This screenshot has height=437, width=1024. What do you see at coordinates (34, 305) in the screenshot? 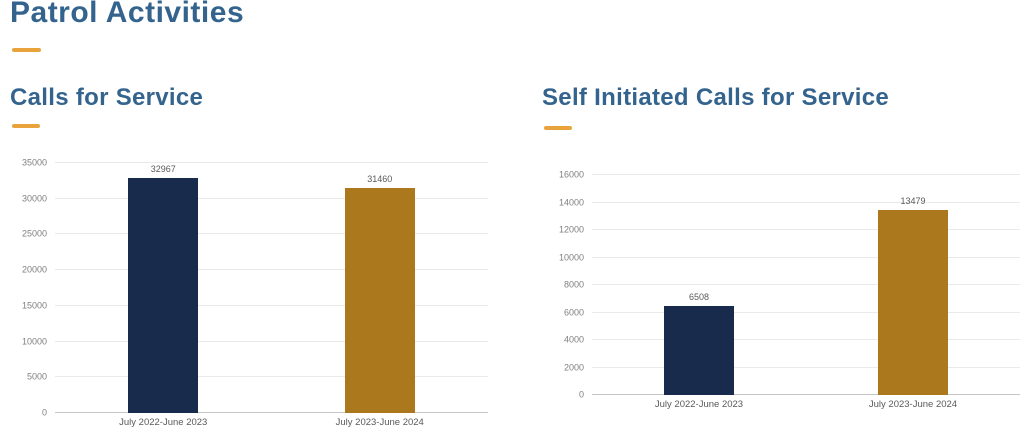
I see `y-tick-label: 15000` at bounding box center [34, 305].